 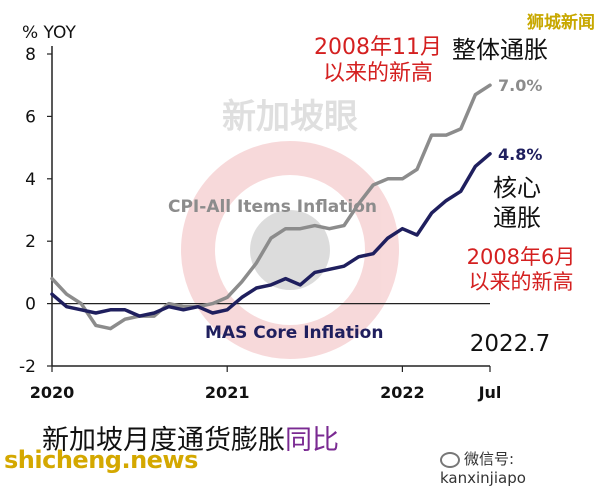 I want to click on annotation-date: 2022.7, so click(x=510, y=344).